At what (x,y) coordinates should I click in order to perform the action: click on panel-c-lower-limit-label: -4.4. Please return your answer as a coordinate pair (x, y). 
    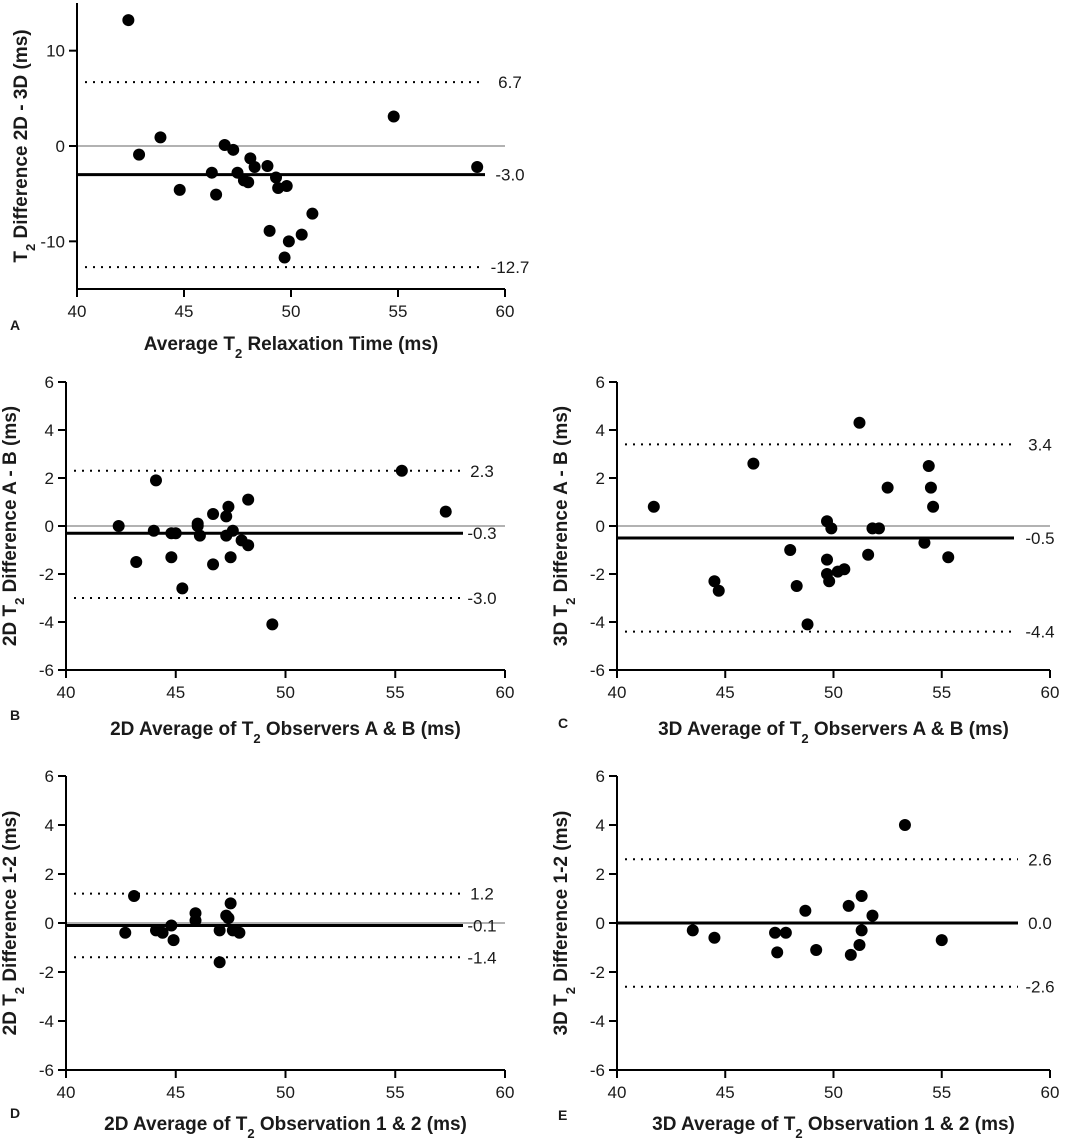
    Looking at the image, I should click on (1039, 632).